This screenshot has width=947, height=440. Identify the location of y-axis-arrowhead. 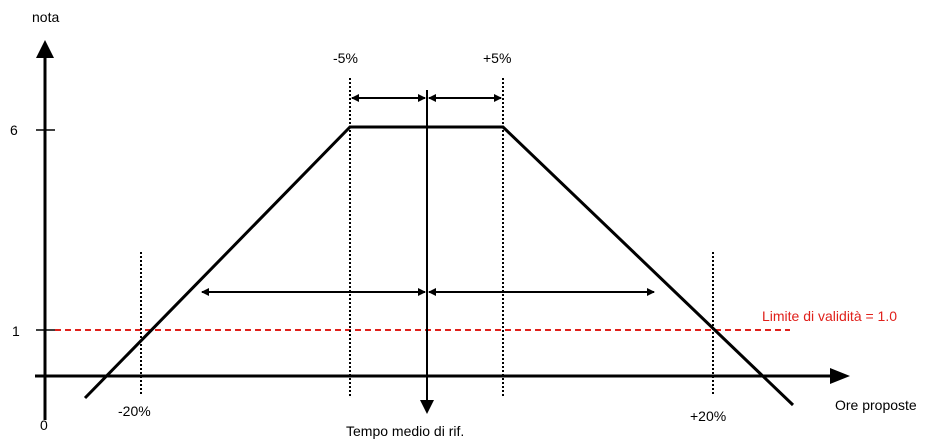
(45, 49).